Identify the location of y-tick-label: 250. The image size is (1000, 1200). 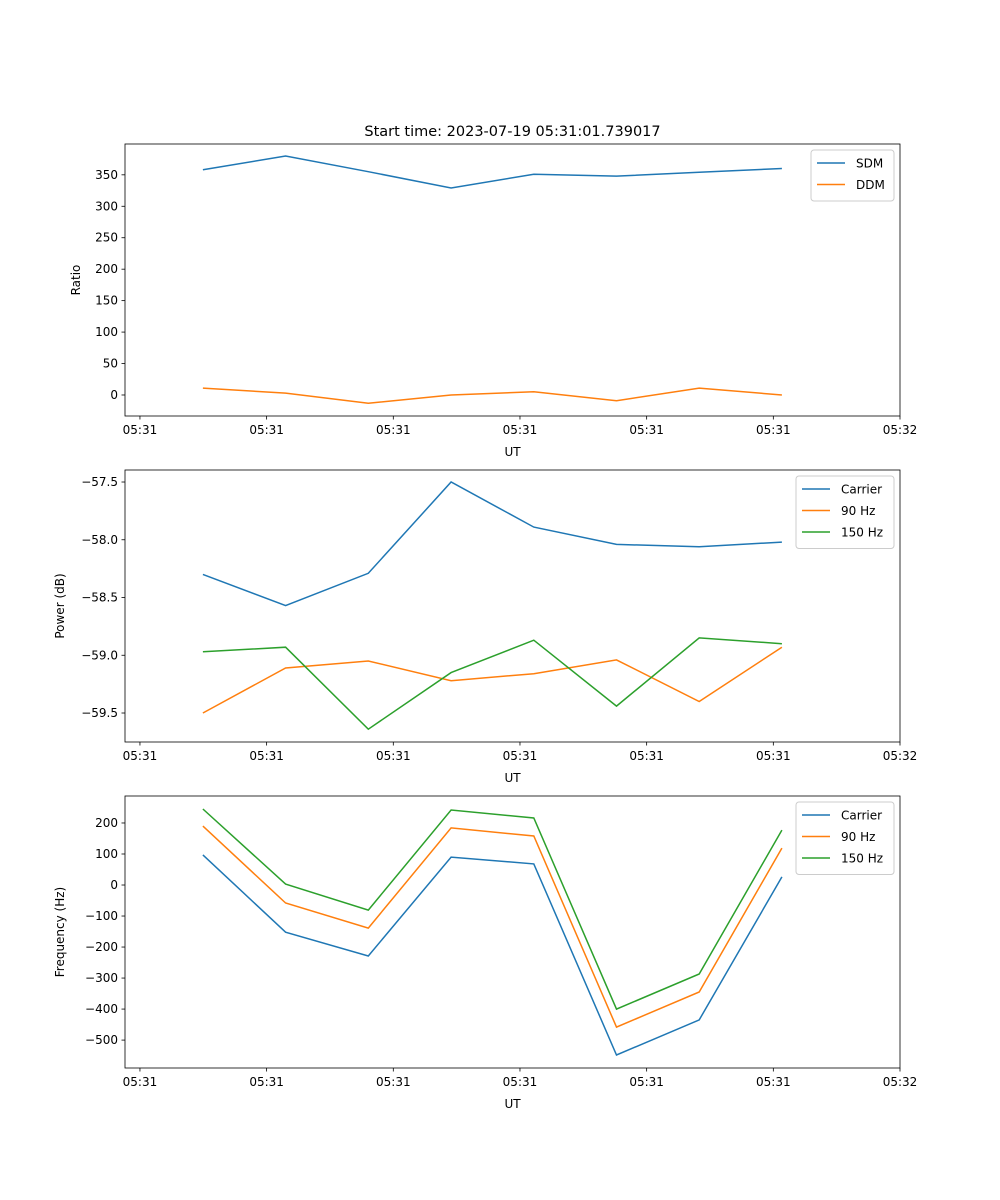
(106, 238).